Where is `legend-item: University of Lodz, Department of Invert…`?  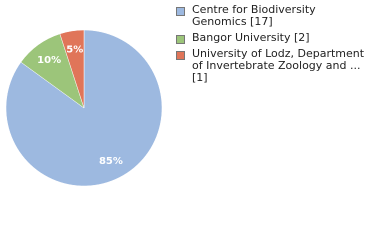 legend-item: University of Lodz, Department of Invert… is located at coordinates (272, 66).